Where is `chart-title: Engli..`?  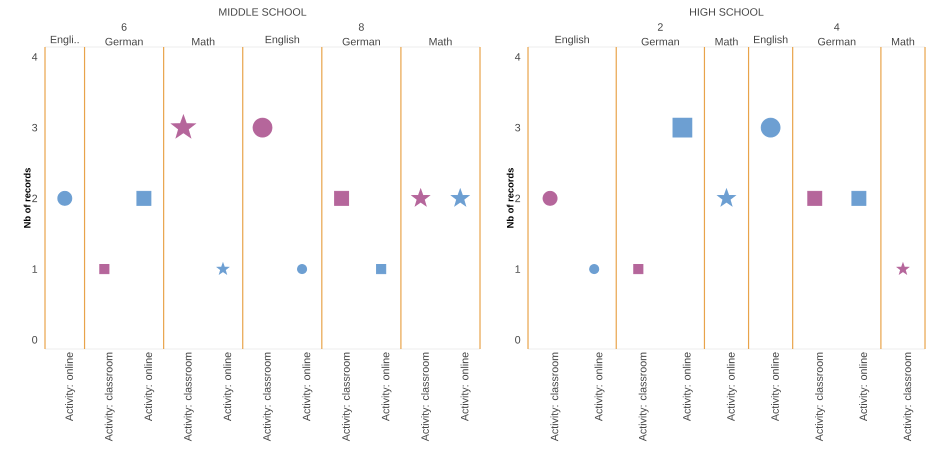 chart-title: Engli.. is located at coordinates (64, 40).